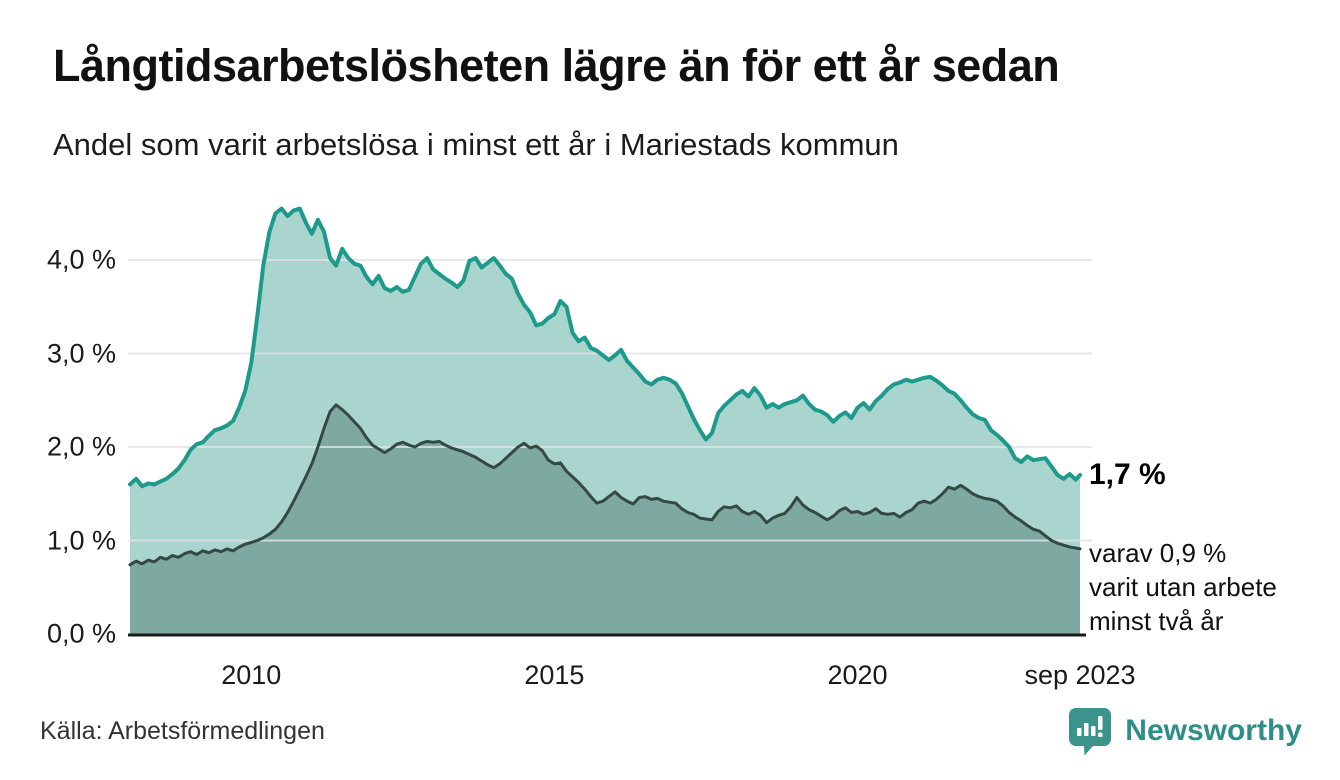 The height and width of the screenshot is (780, 1340). I want to click on newsworthy-logo: Newsworthy, so click(1184, 731).